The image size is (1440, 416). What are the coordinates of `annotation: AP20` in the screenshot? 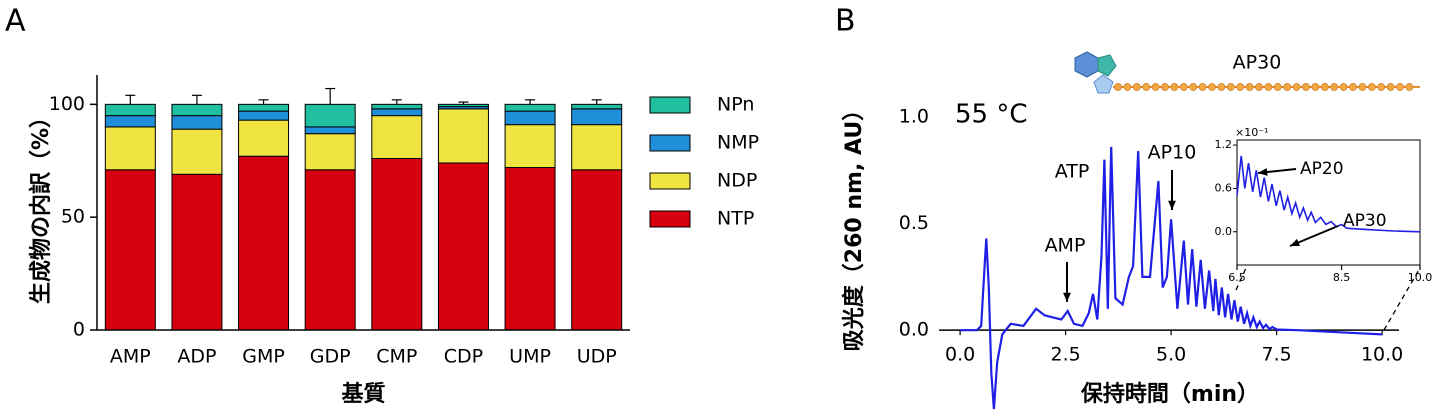 It's located at (1322, 169).